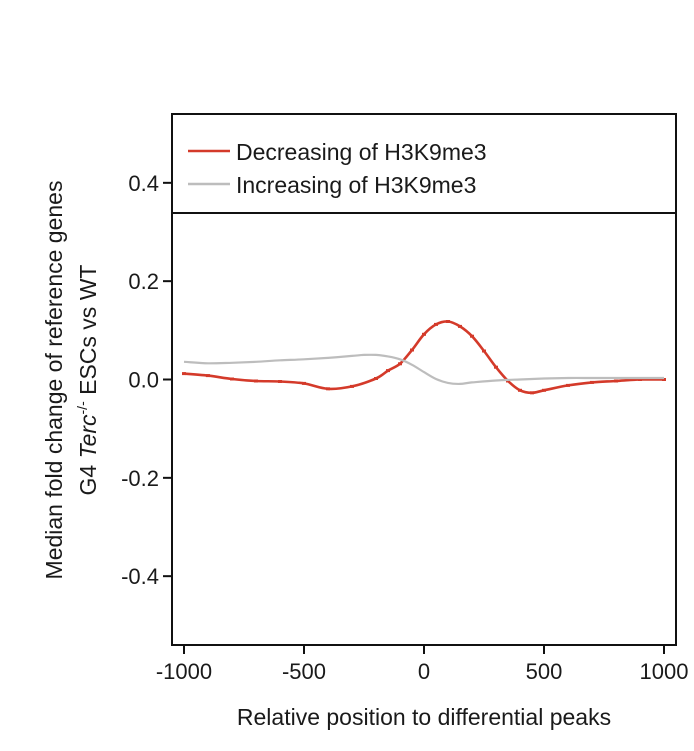 The image size is (694, 751). What do you see at coordinates (184, 671) in the screenshot?
I see `x-tick-label: -1000` at bounding box center [184, 671].